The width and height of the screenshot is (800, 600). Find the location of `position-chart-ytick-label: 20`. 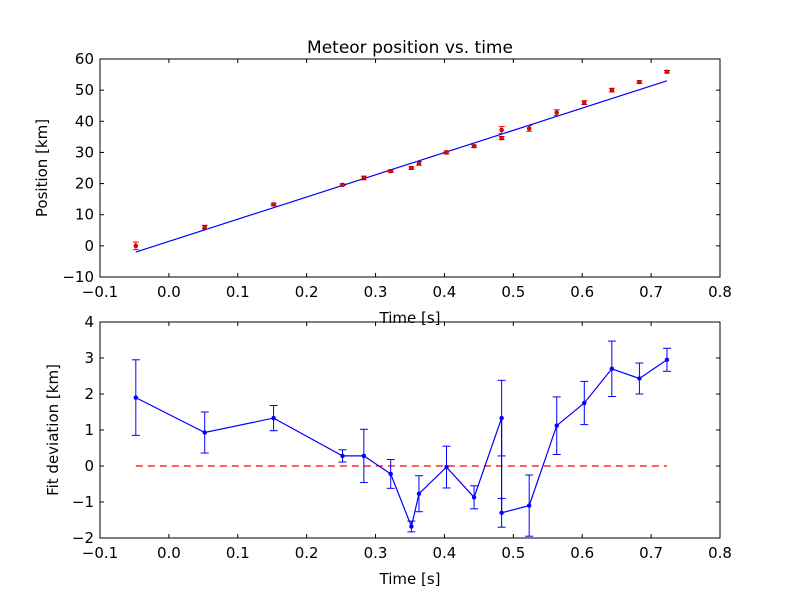

position-chart-ytick-label: 20 is located at coordinates (84, 184).